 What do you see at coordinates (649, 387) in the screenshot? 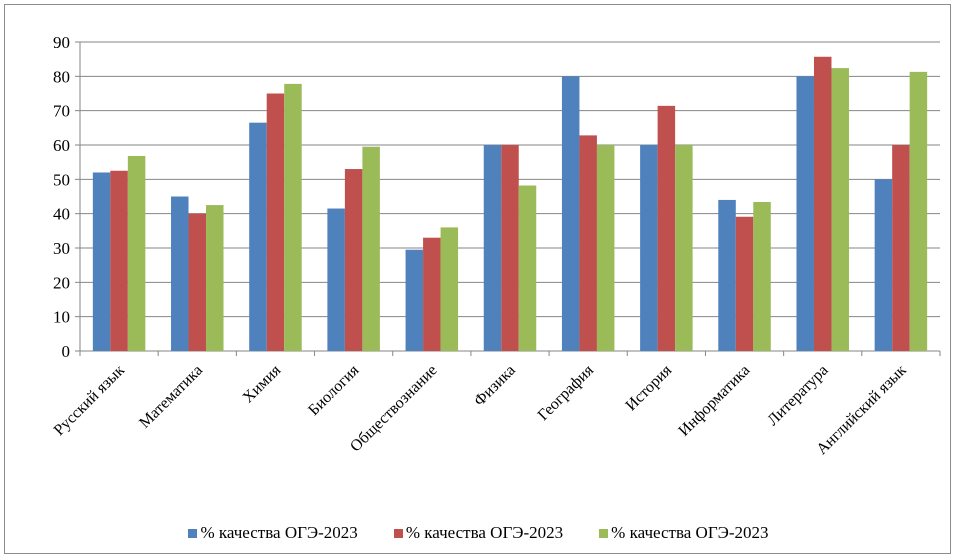
I see `x-category-label: История` at bounding box center [649, 387].